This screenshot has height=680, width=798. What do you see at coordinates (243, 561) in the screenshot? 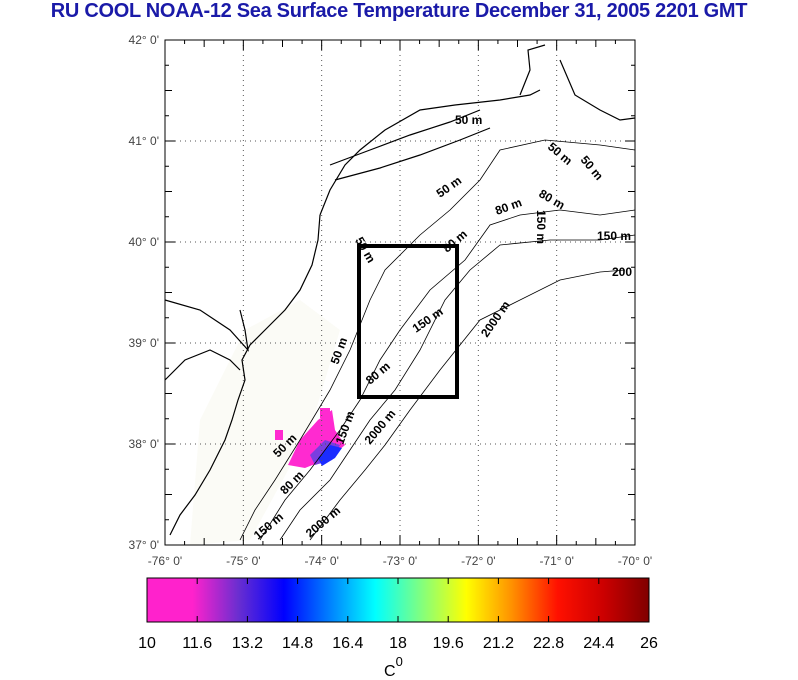
I see `lon-label: -75° 0'` at bounding box center [243, 561].